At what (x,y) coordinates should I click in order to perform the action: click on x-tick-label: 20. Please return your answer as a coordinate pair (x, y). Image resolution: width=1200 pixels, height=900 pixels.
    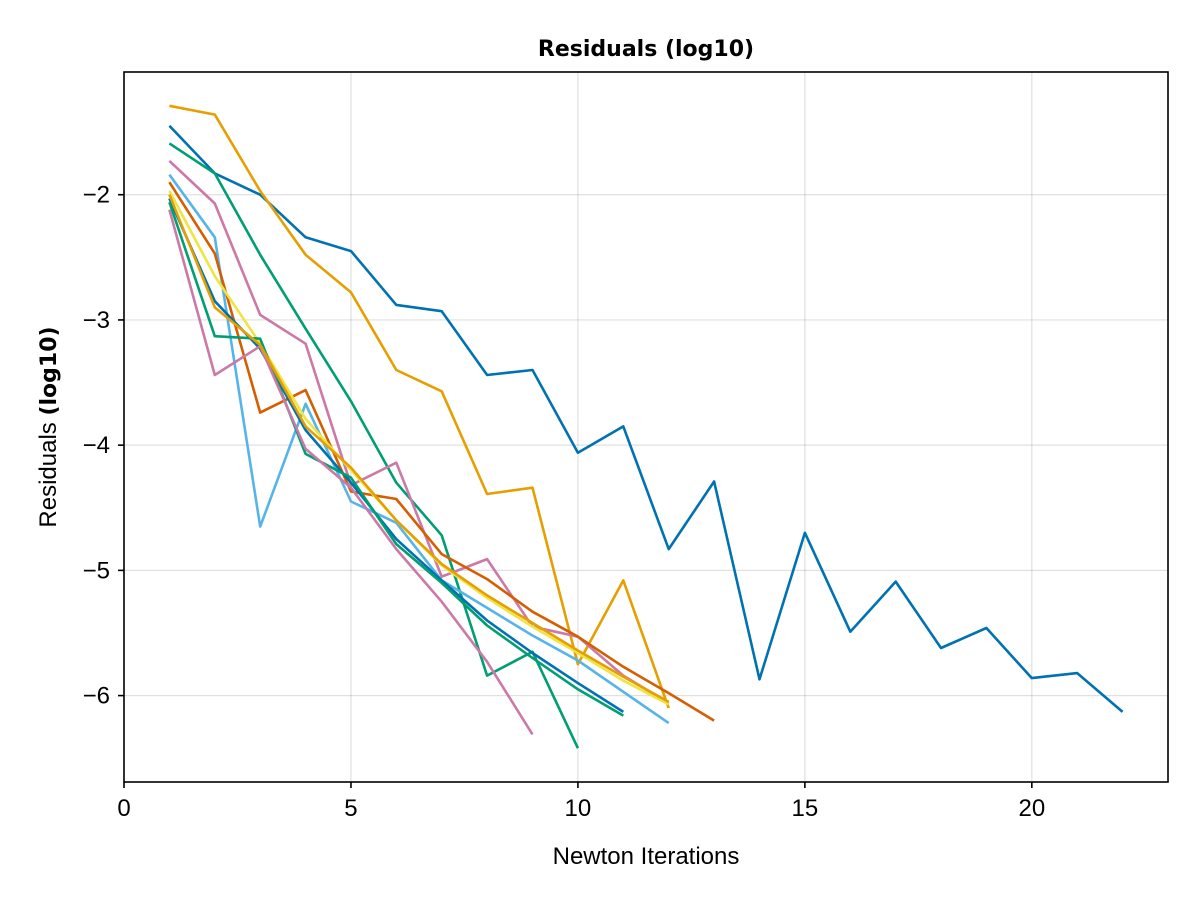
    Looking at the image, I should click on (1031, 808).